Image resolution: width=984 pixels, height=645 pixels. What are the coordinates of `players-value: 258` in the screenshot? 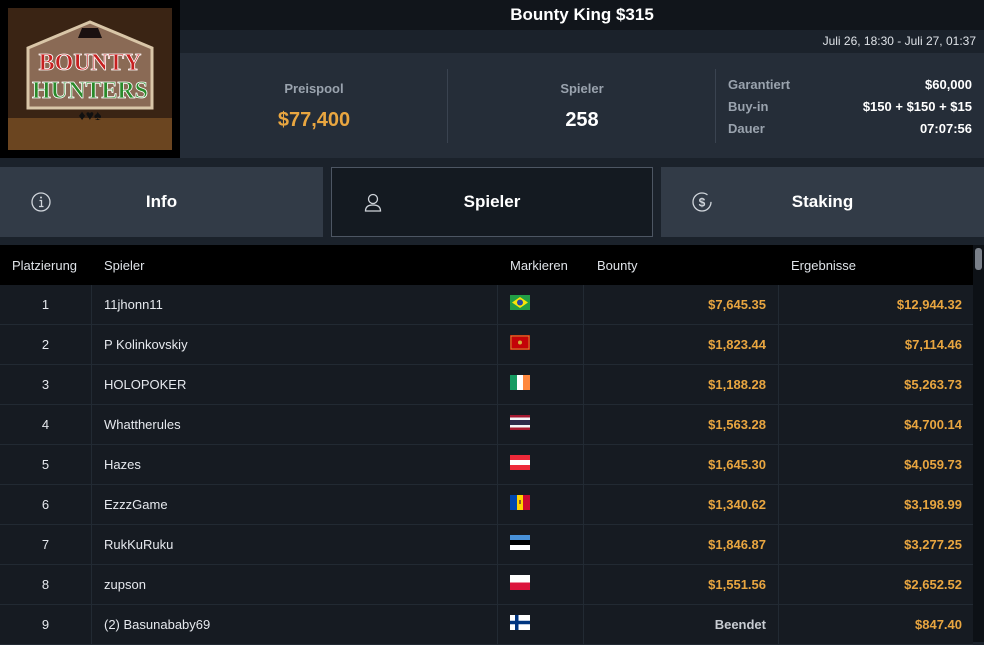 It's located at (582, 120).